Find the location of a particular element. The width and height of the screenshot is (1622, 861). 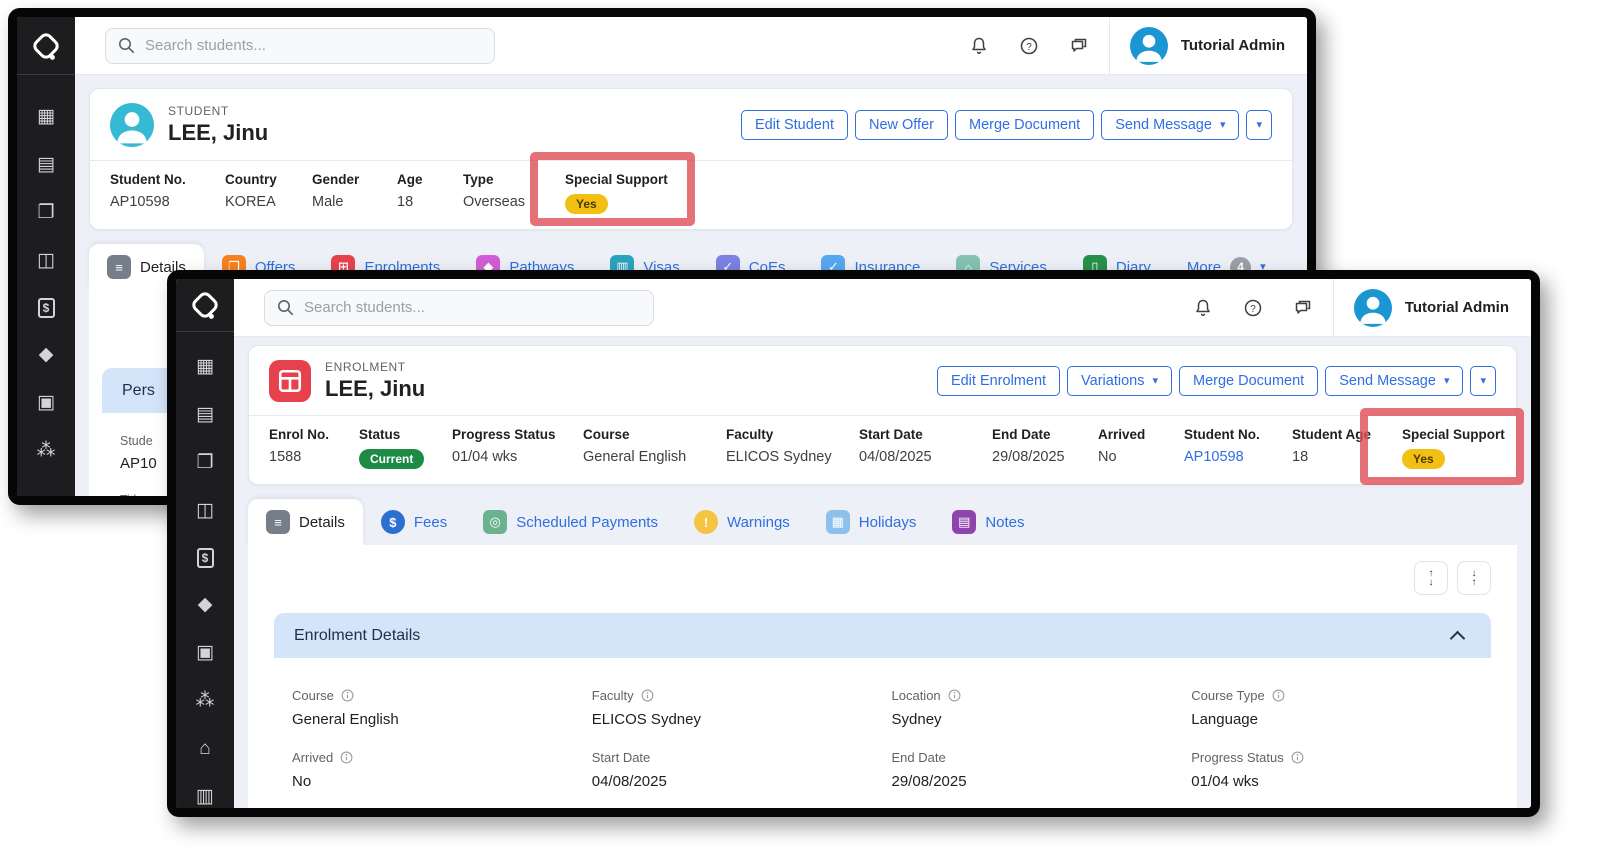

field-enrol-no: Enrol No. 1588 is located at coordinates (299, 446).